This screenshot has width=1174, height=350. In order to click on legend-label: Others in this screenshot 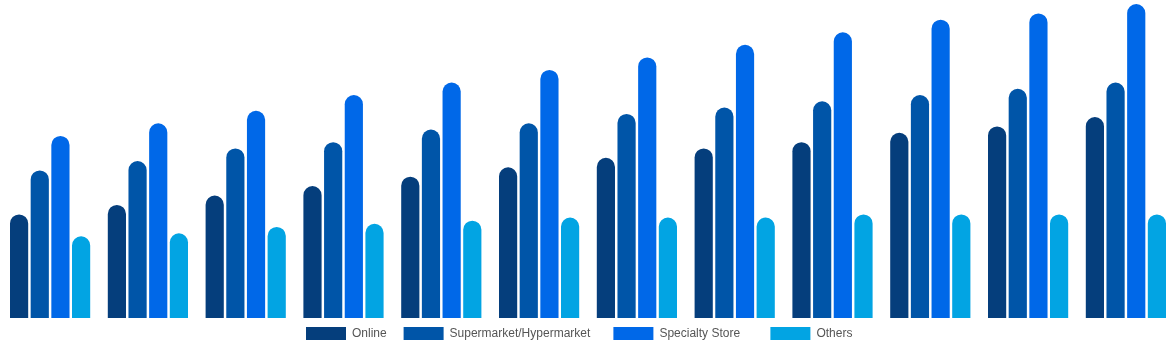, I will do `click(834, 333)`.